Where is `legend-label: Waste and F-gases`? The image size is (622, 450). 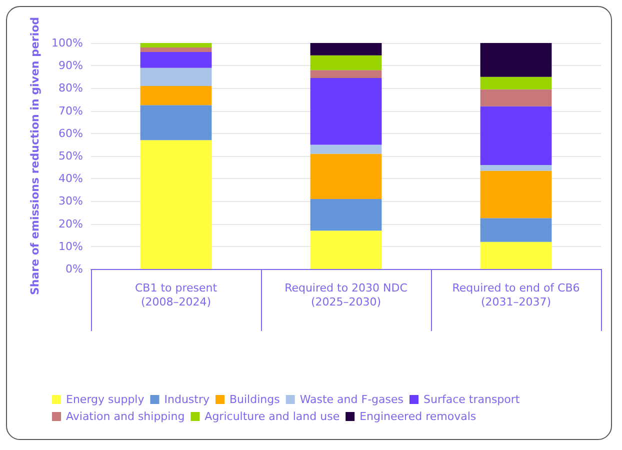
legend-label: Waste and F-gases is located at coordinates (352, 399).